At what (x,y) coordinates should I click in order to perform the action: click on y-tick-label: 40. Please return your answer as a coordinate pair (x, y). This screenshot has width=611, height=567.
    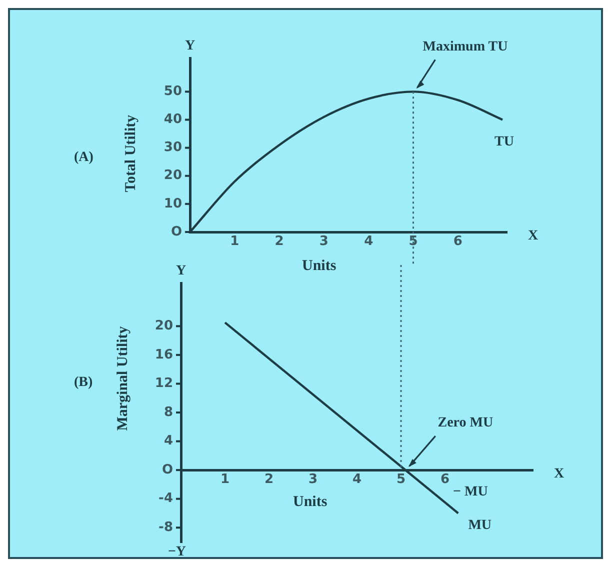
    Looking at the image, I should click on (173, 120).